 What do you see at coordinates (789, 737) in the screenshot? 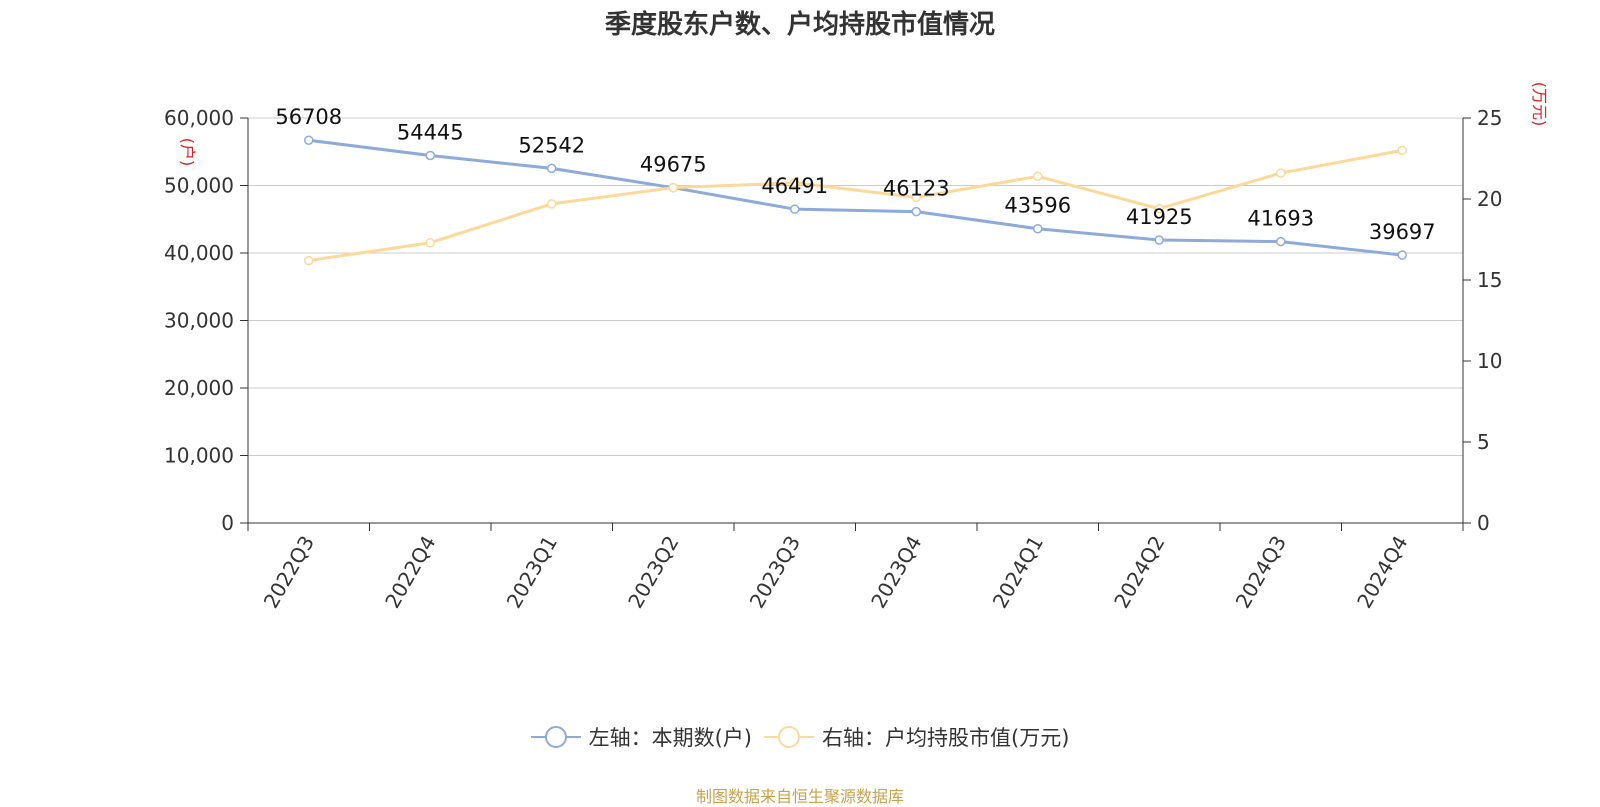
I see `legend-right-series-icon` at bounding box center [789, 737].